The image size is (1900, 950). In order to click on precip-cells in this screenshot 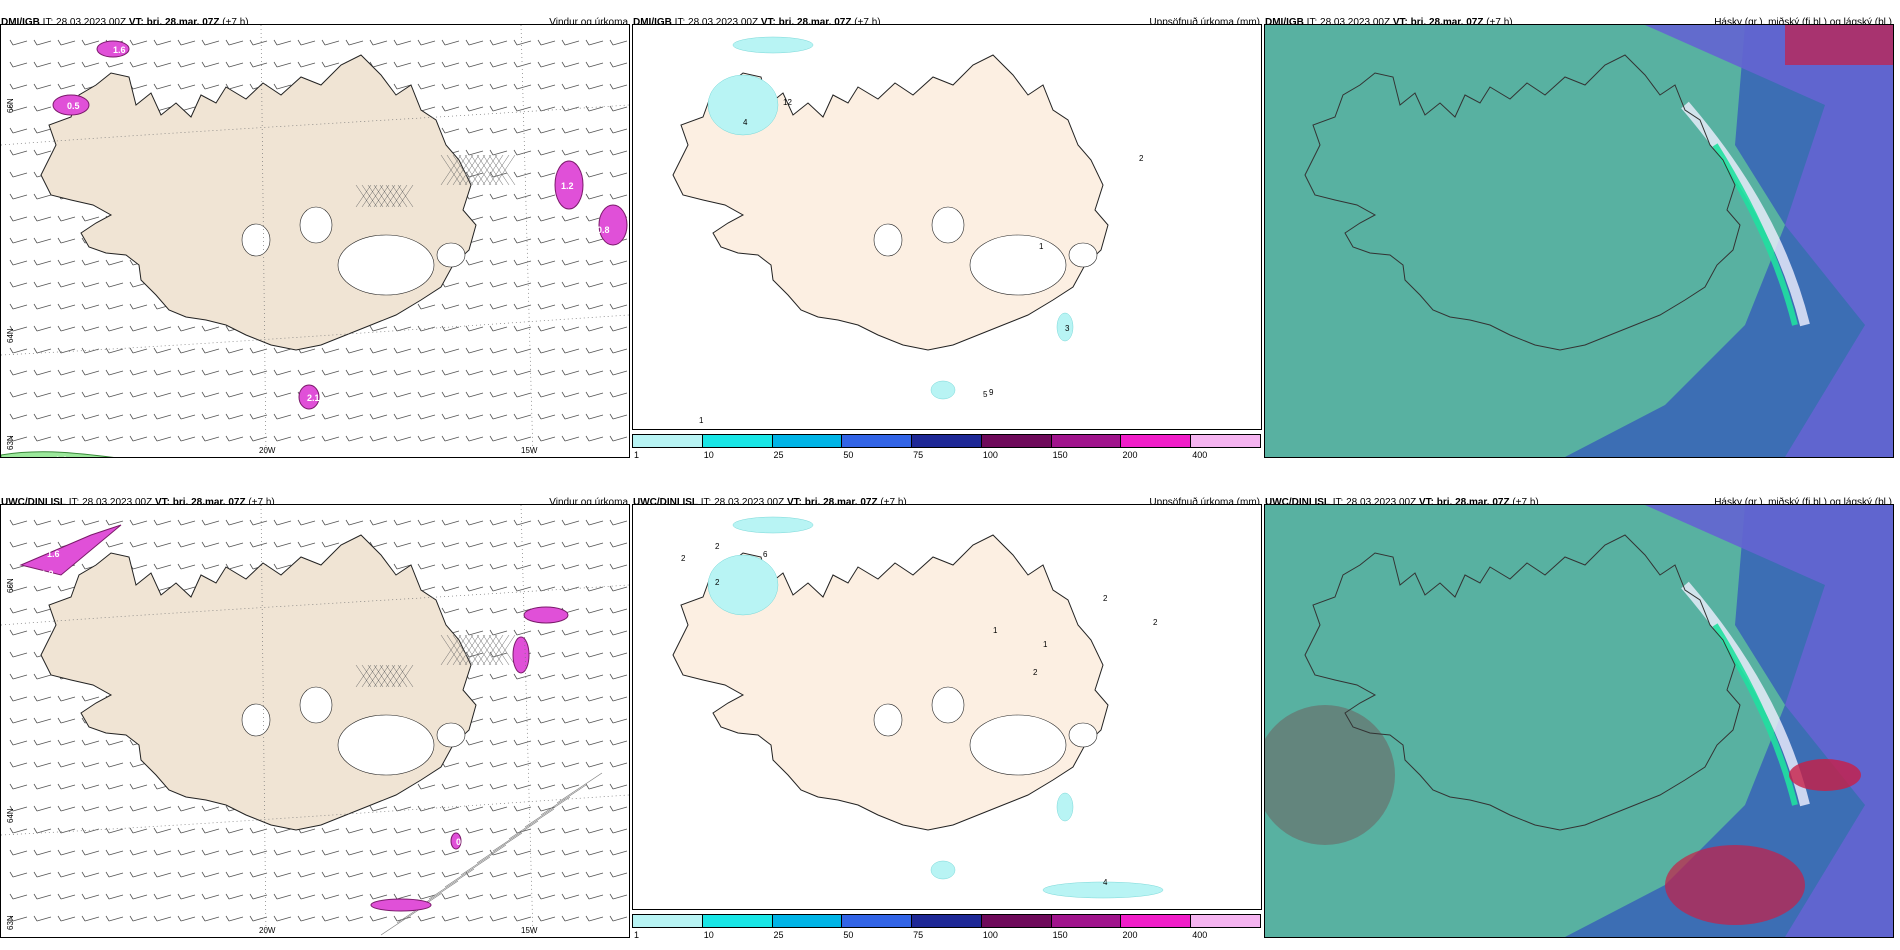, I will do `click(294, 718)`.